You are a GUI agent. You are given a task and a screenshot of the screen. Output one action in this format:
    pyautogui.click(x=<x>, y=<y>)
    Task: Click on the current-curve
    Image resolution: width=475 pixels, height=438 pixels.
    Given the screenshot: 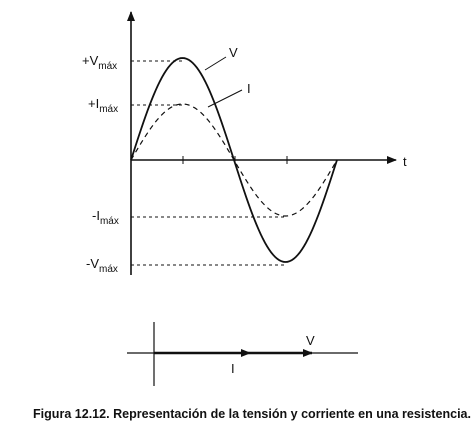 What is the action you would take?
    pyautogui.click(x=234, y=160)
    